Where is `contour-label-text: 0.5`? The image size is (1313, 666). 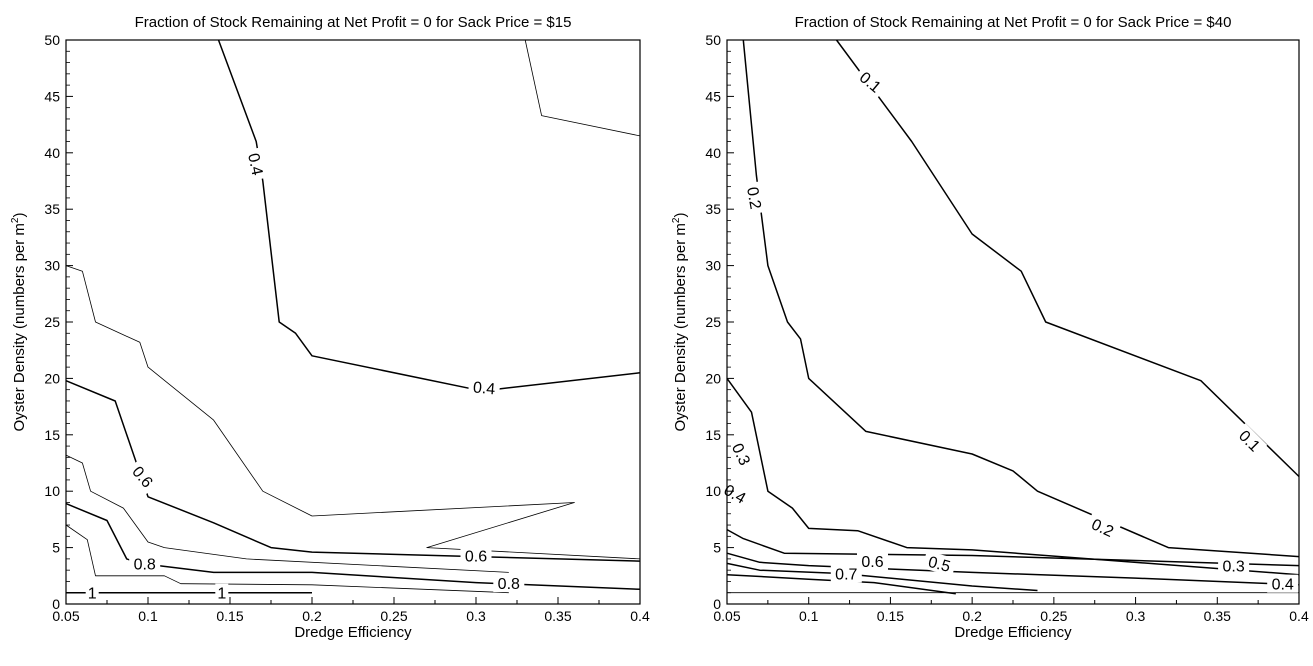
contour-label-text: 0.5 is located at coordinates (939, 565).